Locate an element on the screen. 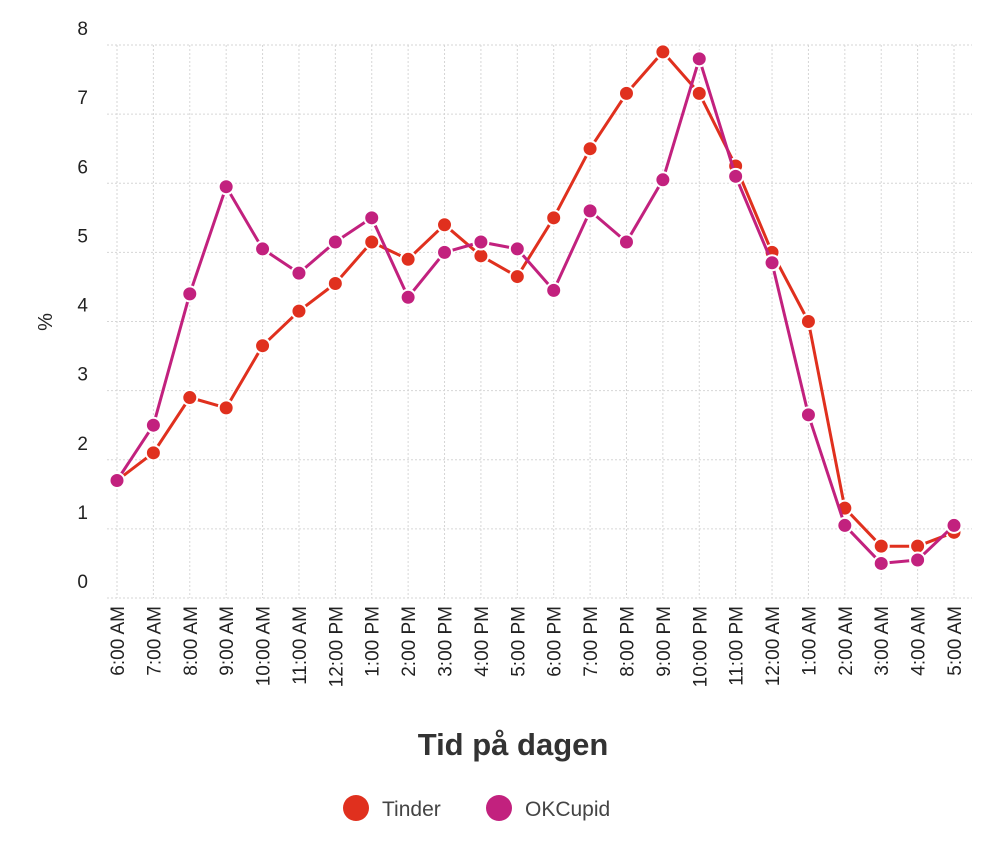 The height and width of the screenshot is (854, 1000). y-tick-label-7: 7 is located at coordinates (82, 98).